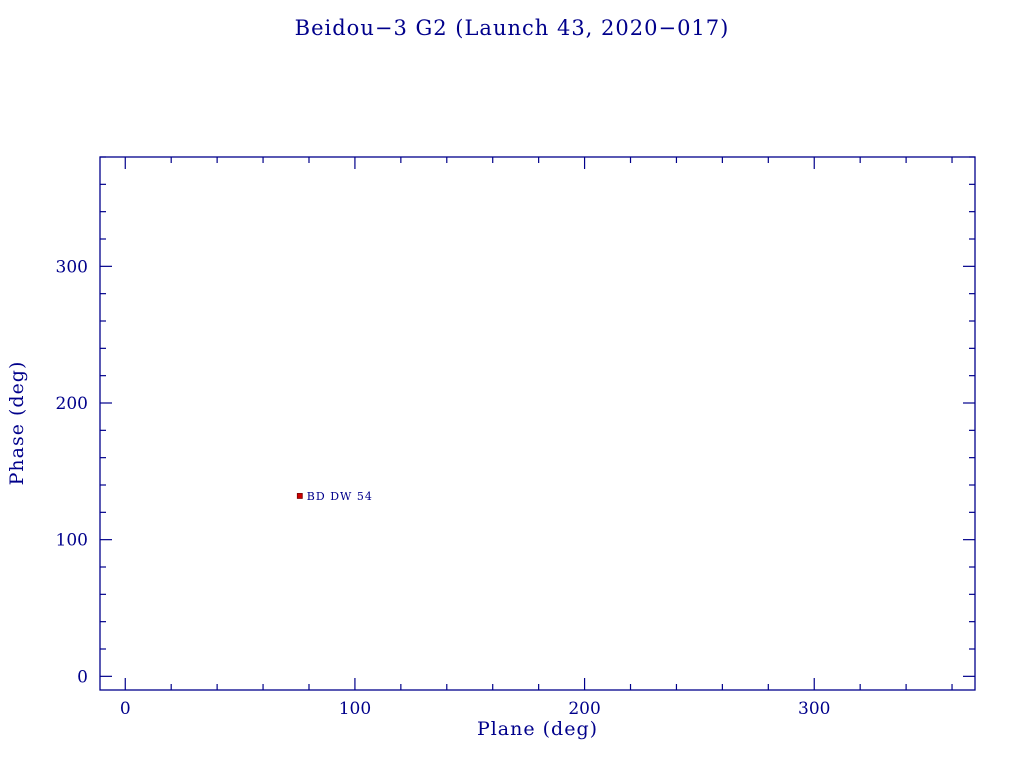  I want to click on x-tick-label: 0, so click(125, 709).